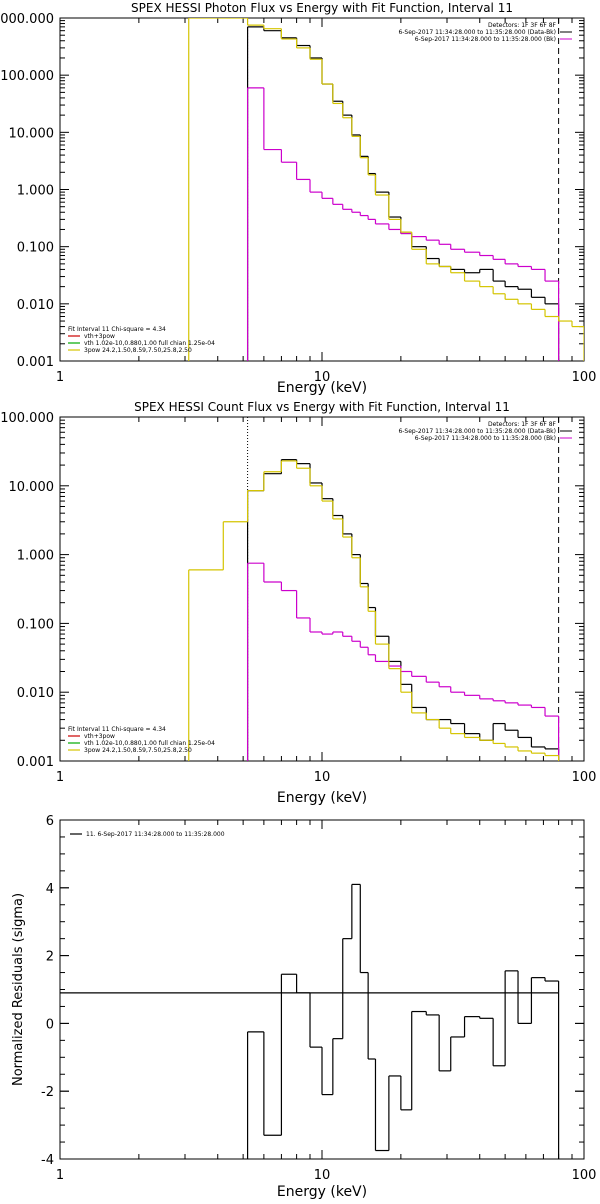  What do you see at coordinates (18, 989) in the screenshot?
I see `y-axis-label: Normalized Residuals (sigma)` at bounding box center [18, 989].